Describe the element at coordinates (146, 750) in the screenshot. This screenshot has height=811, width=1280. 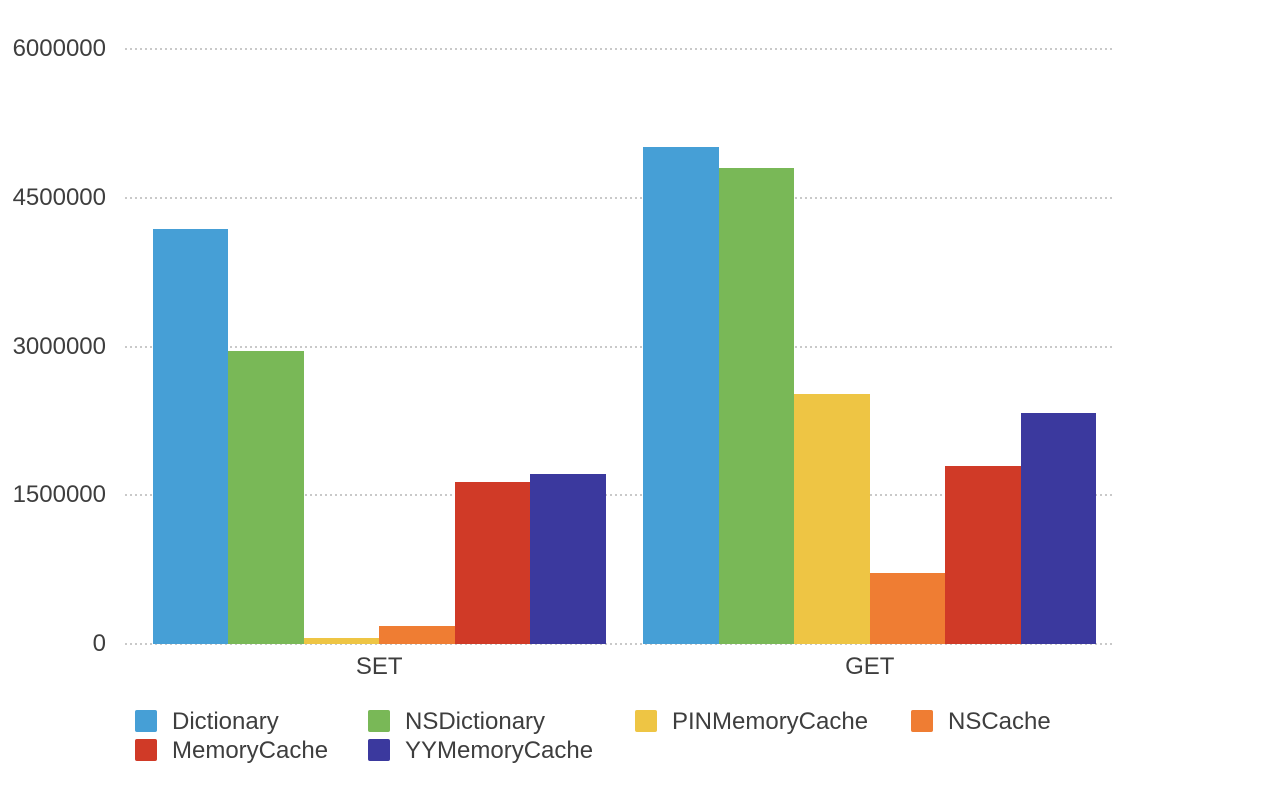
I see `legend-swatch-memorycache` at that location.